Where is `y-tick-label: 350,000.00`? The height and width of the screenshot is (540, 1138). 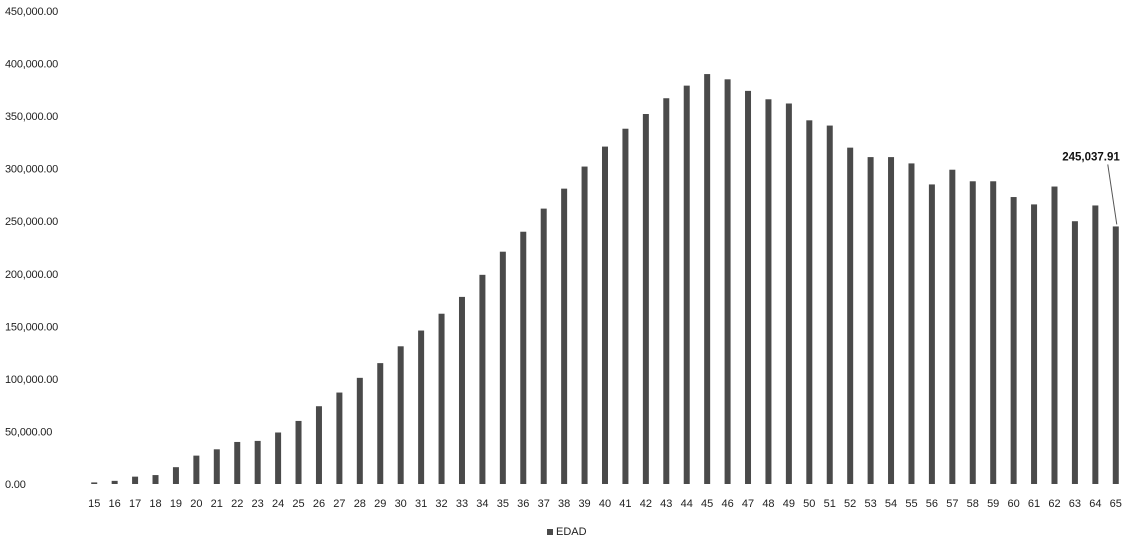
y-tick-label: 350,000.00 is located at coordinates (31, 117).